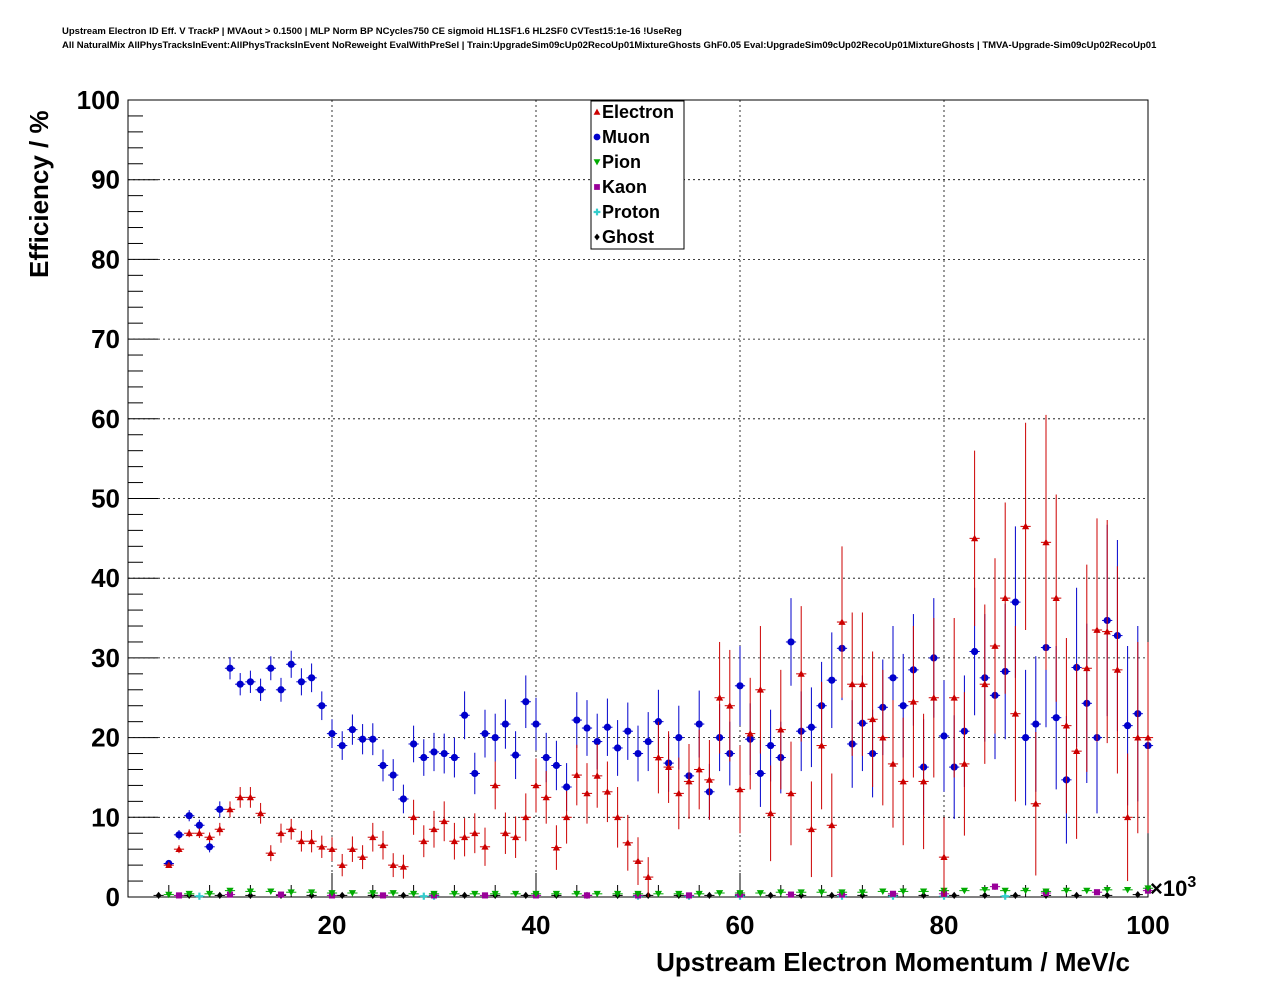  What do you see at coordinates (638, 112) in the screenshot?
I see `legend-label-electron: Electron` at bounding box center [638, 112].